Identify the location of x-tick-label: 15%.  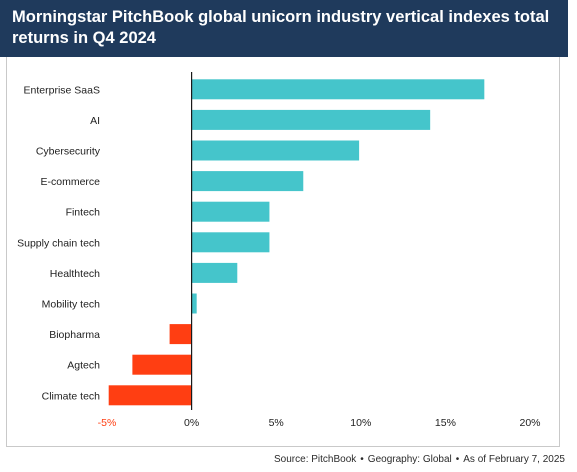
(445, 423).